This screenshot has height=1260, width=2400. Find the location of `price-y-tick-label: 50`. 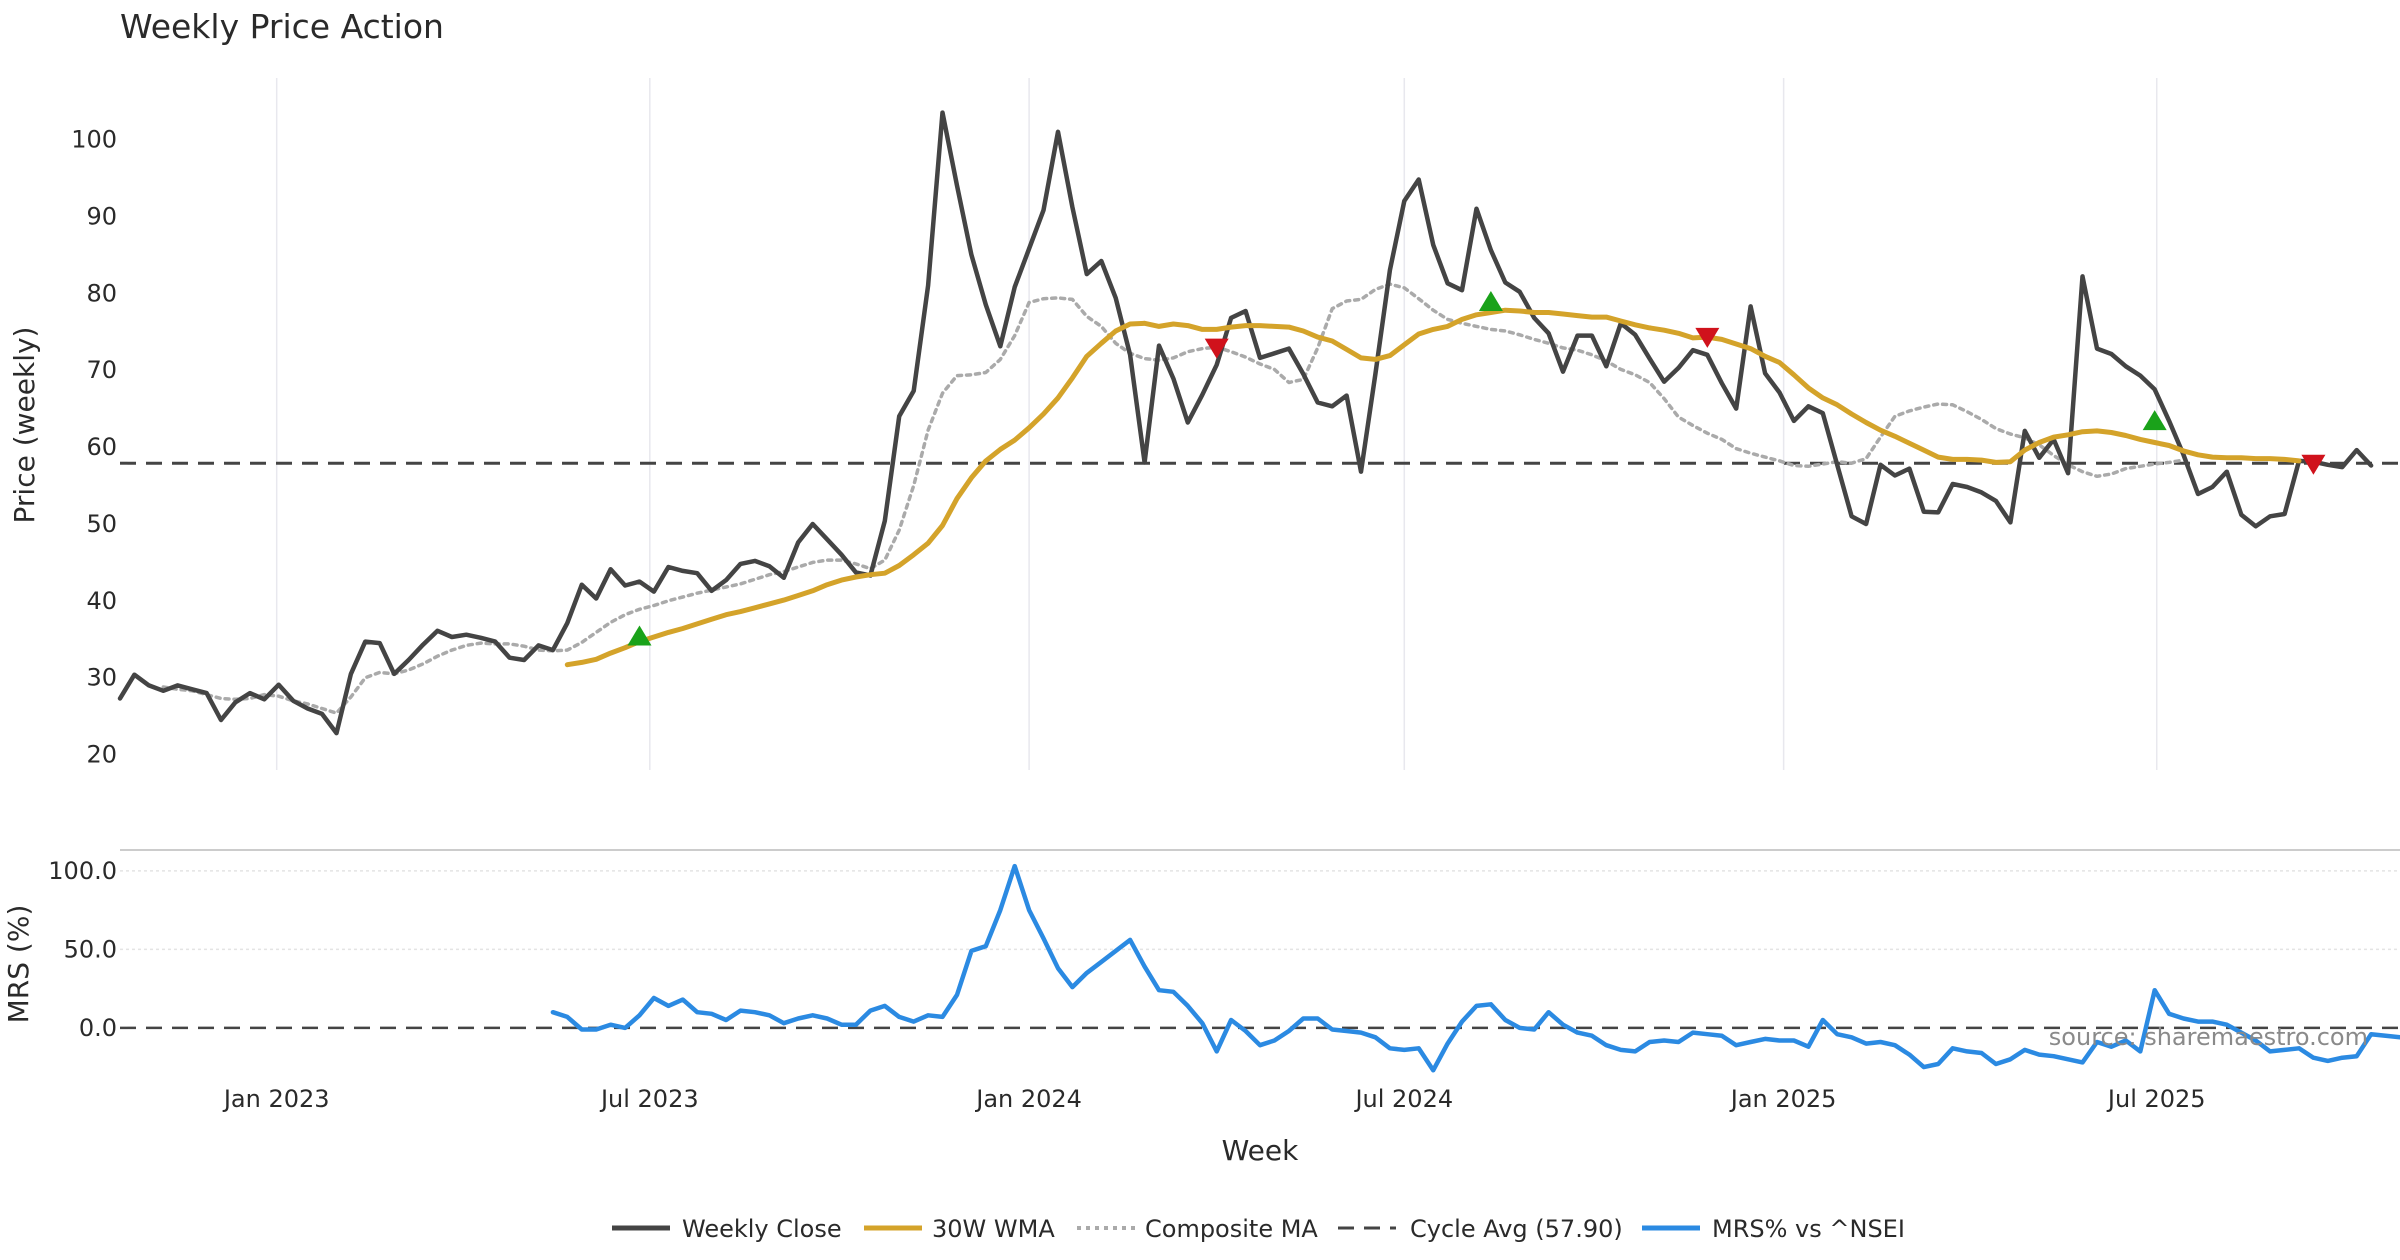

price-y-tick-label: 50 is located at coordinates (101, 524).